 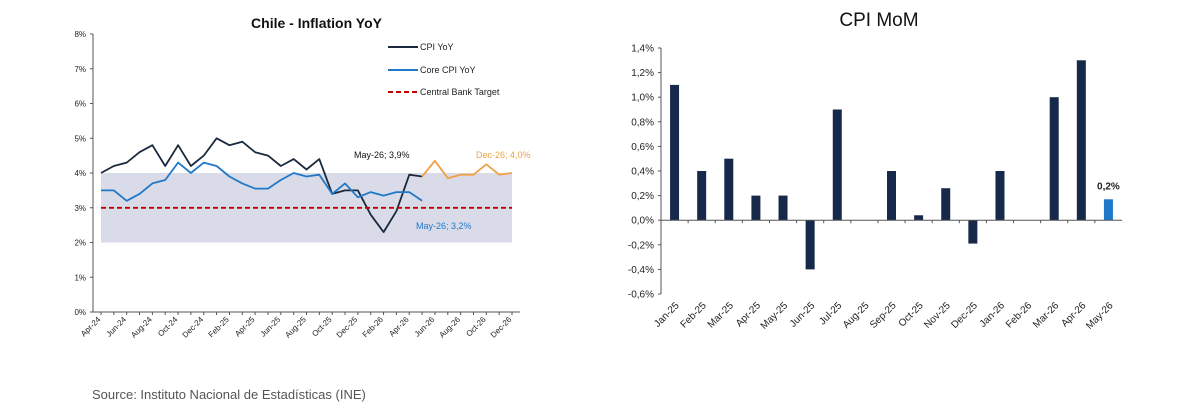 What do you see at coordinates (168, 327) in the screenshot?
I see `x-tick-label: Oct-24` at bounding box center [168, 327].